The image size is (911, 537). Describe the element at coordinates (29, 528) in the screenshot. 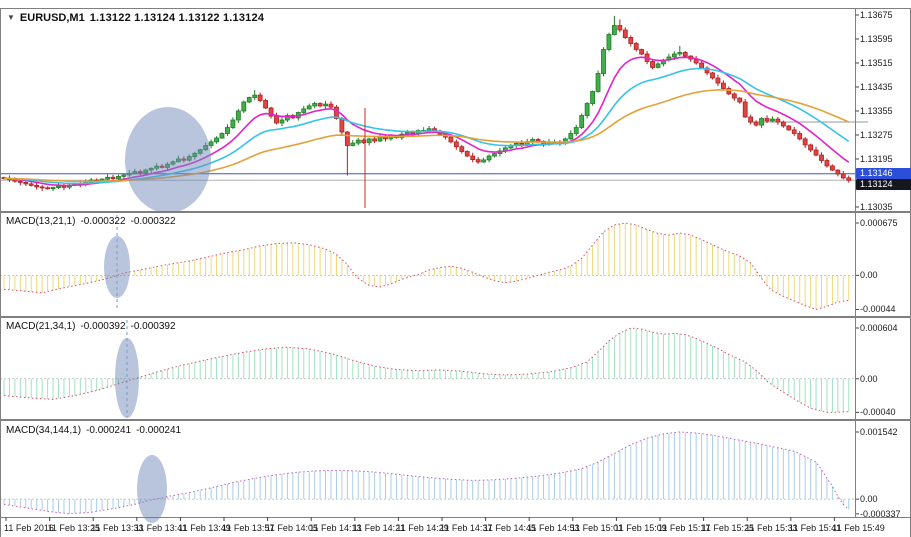

I see `time-axis-label: 11 Feb 2016` at that location.